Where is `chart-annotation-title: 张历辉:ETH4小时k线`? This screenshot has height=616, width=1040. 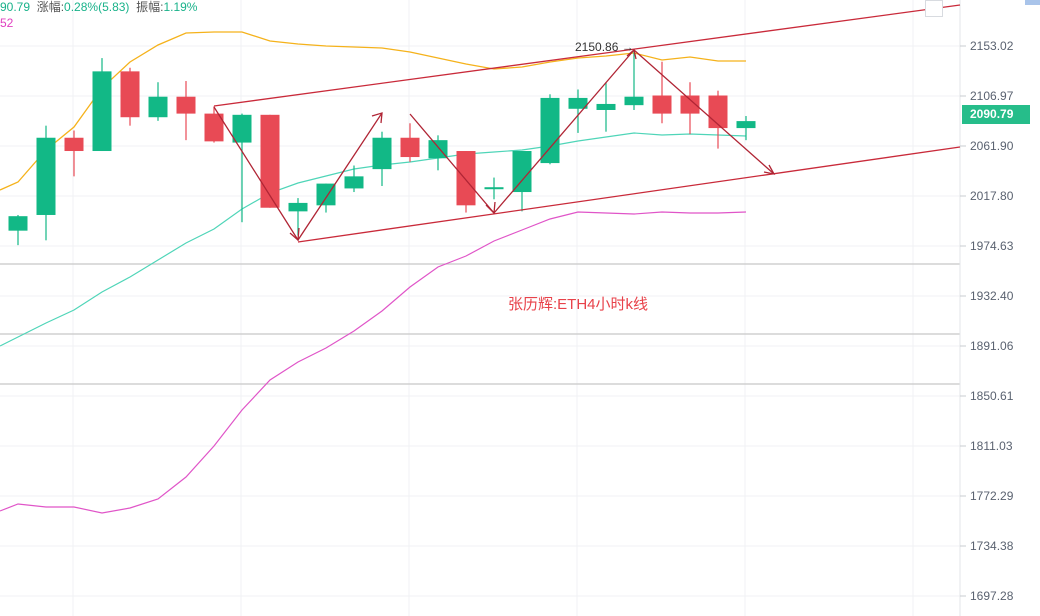
chart-annotation-title: 张历辉:ETH4小时k线 is located at coordinates (578, 304).